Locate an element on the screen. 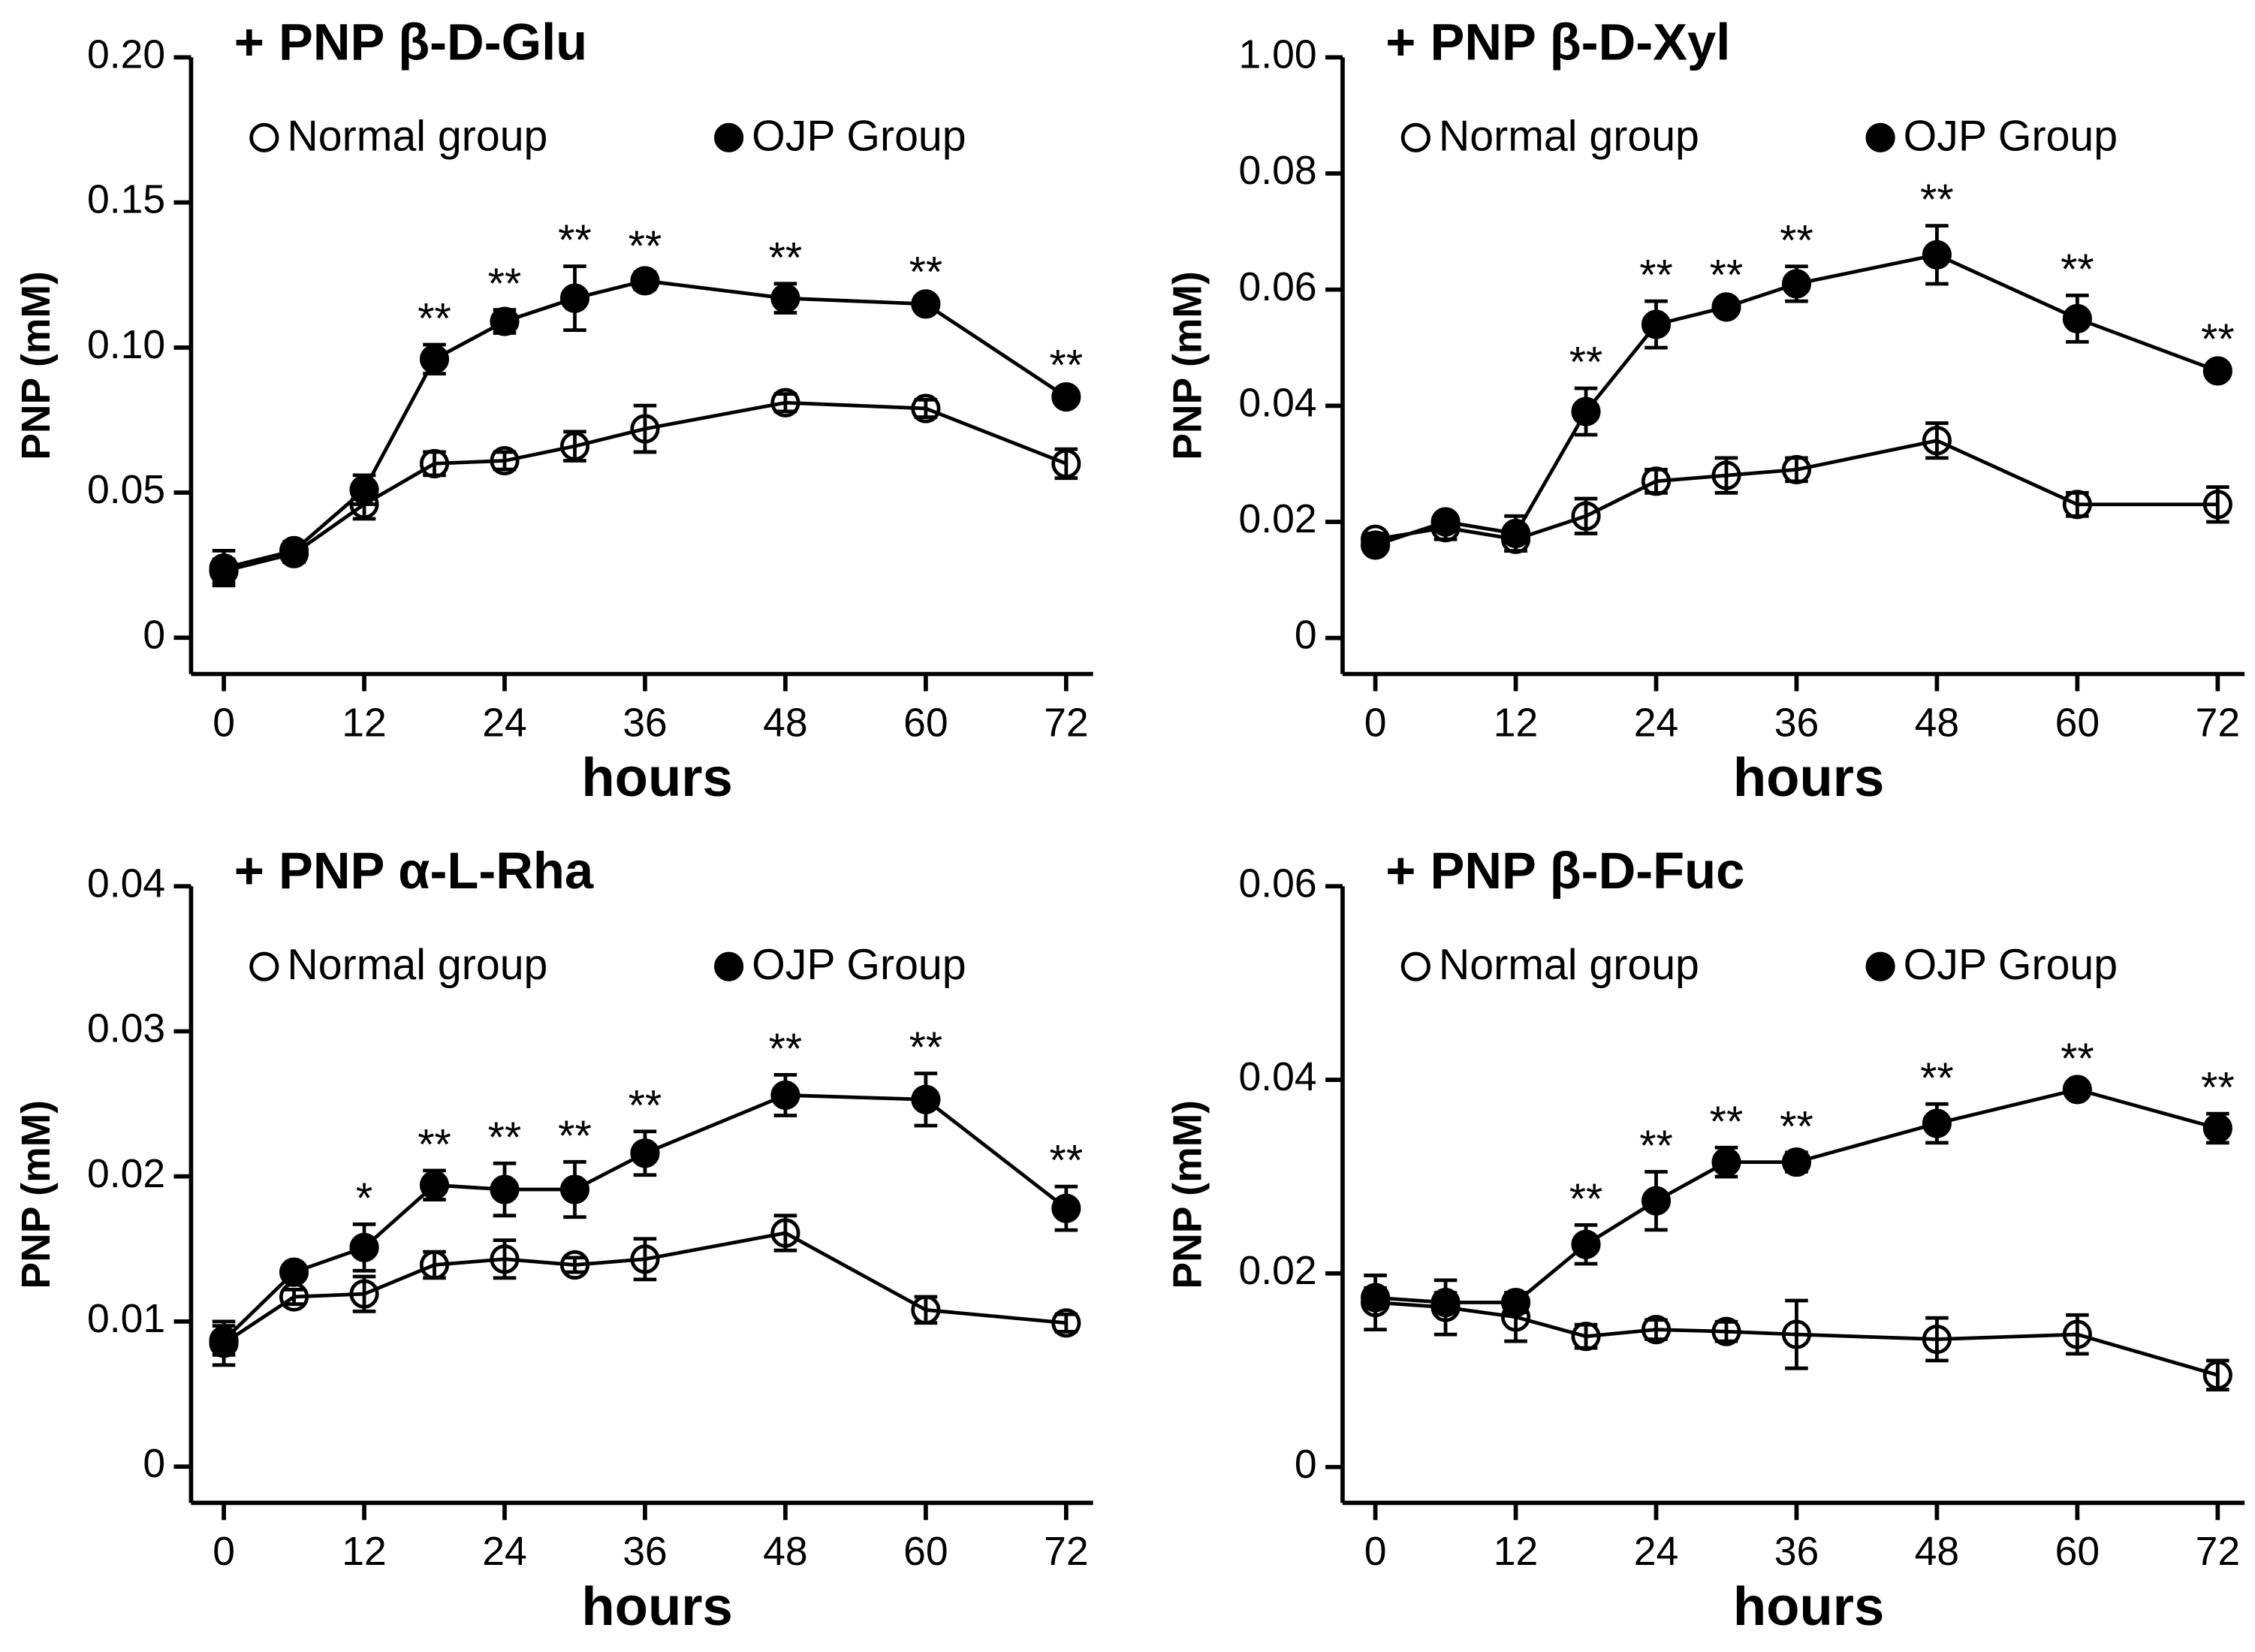 This screenshot has height=1652, width=2255. chart-title: + PNP α-L-Rha is located at coordinates (414, 871).